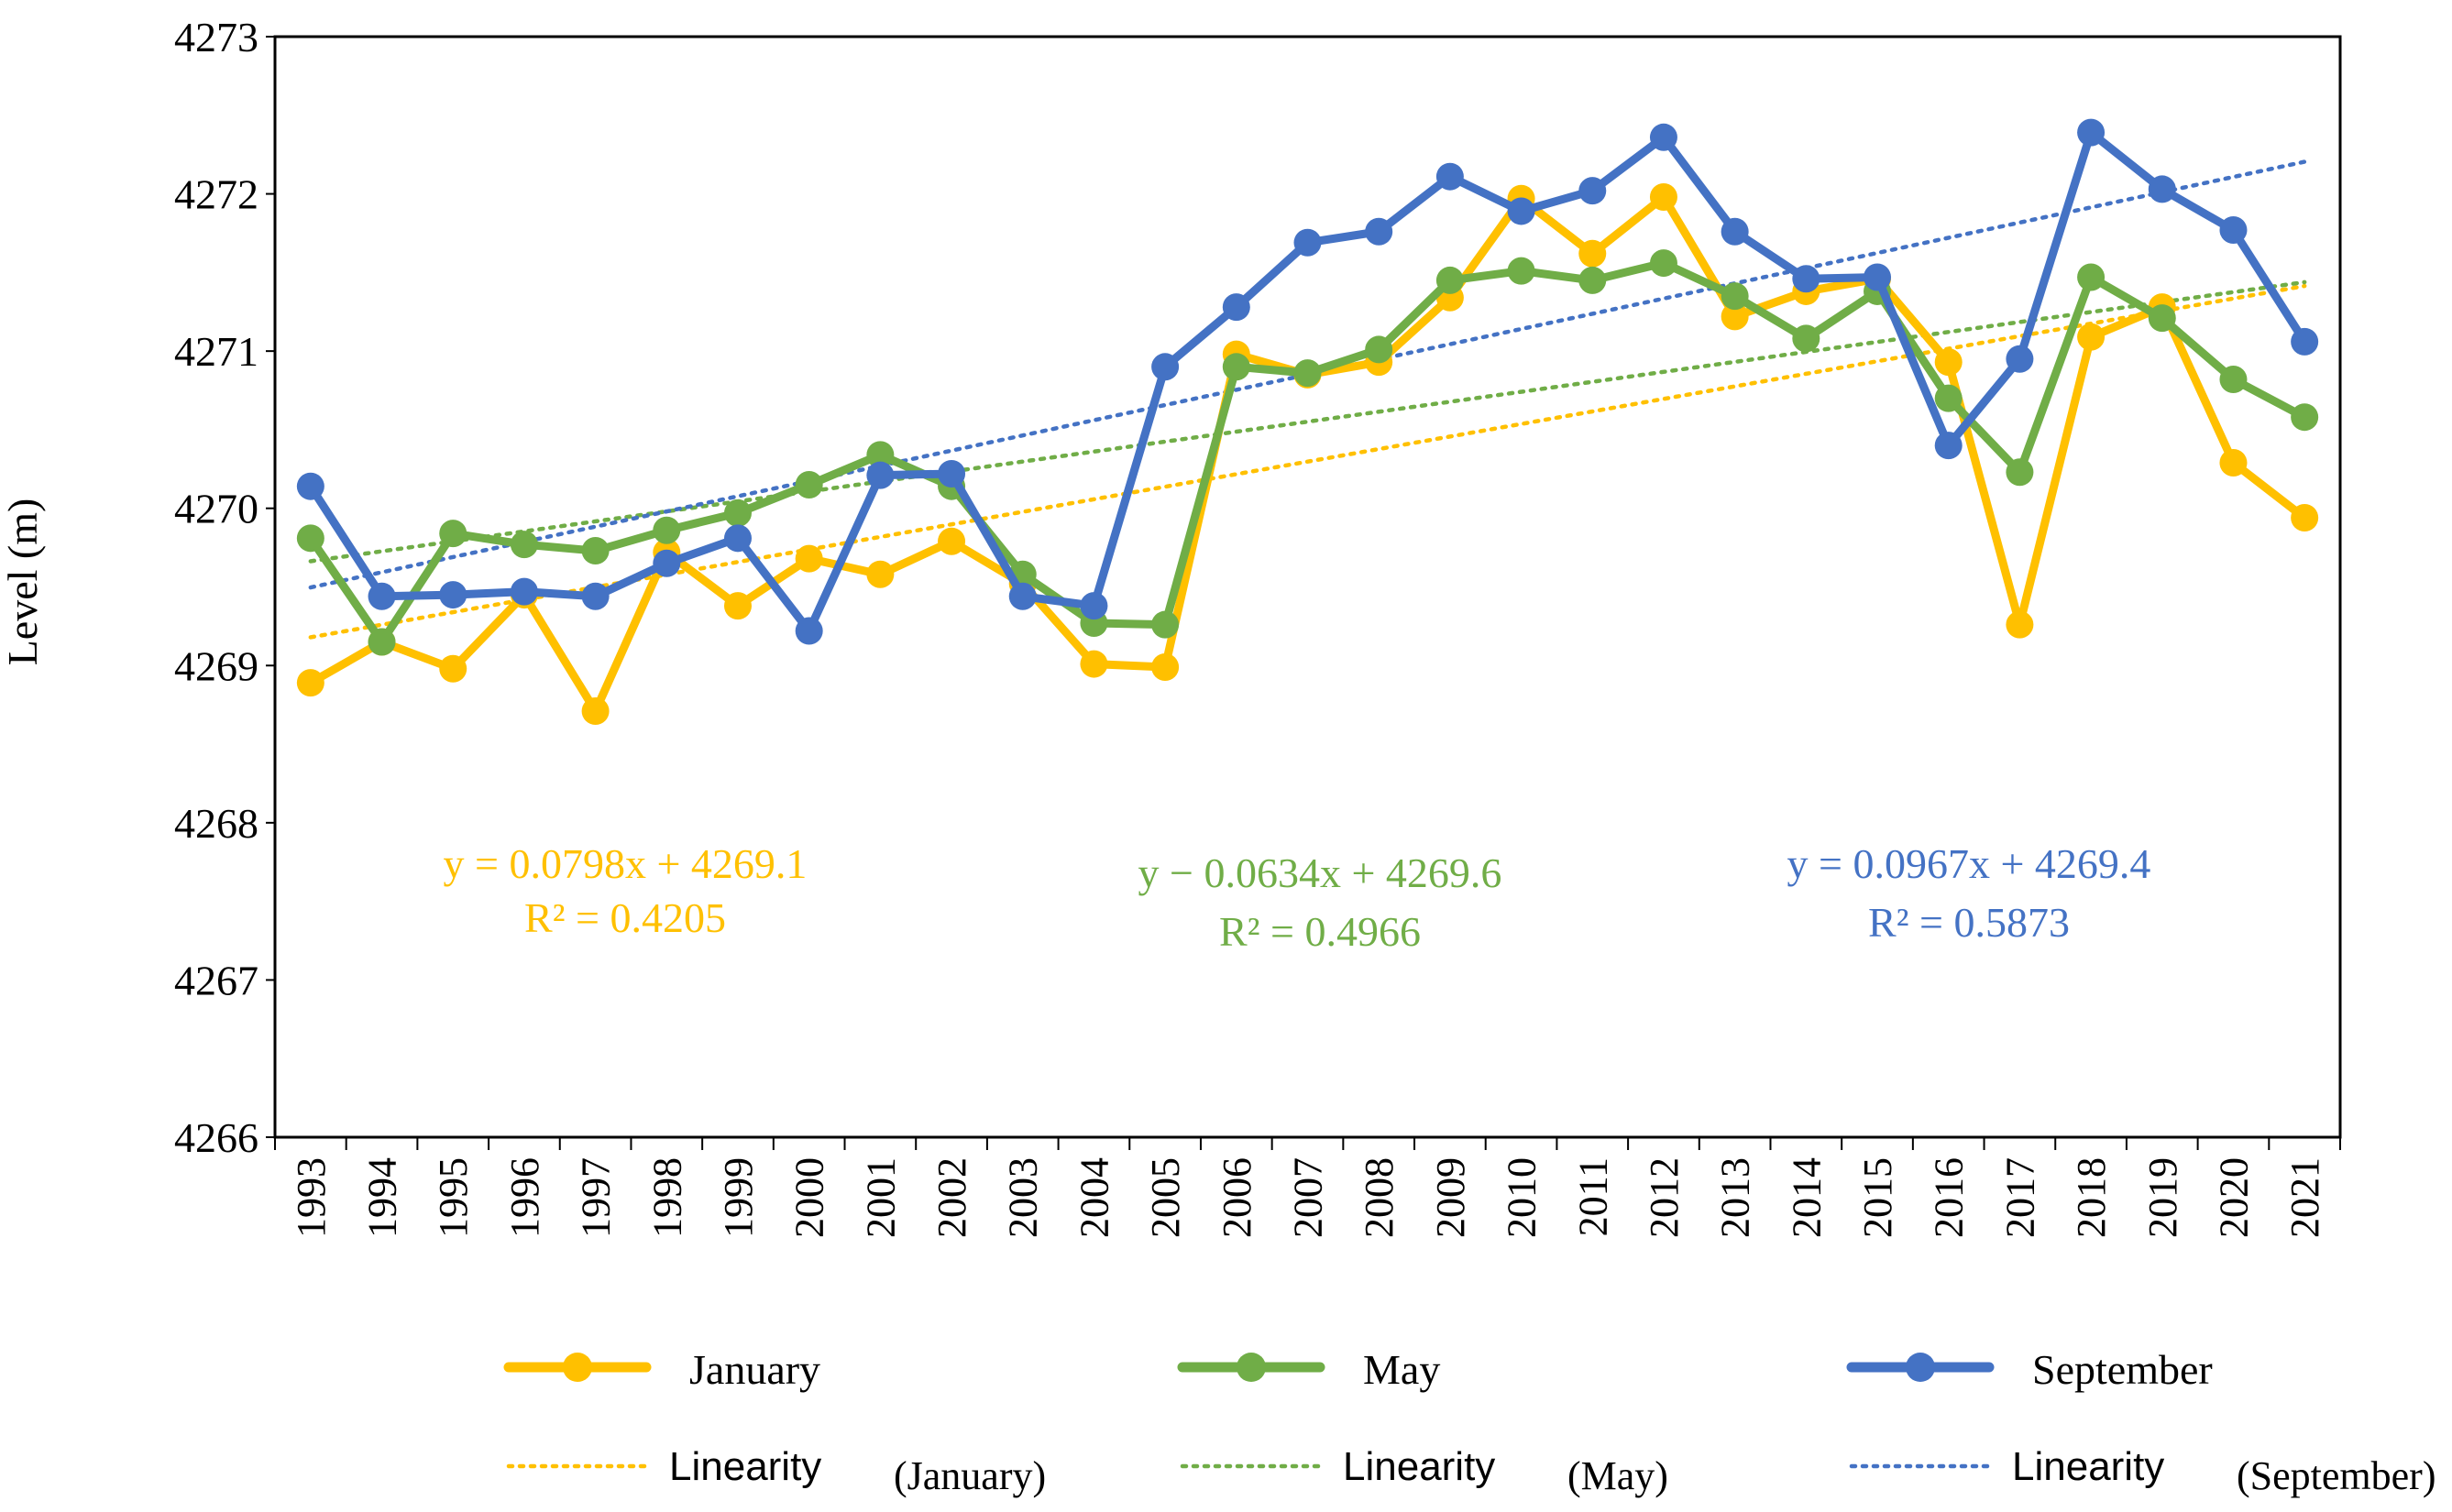 This screenshot has height=1512, width=2452. Describe the element at coordinates (2088, 1466) in the screenshot. I see `legend-trend-label: Linearity` at that location.